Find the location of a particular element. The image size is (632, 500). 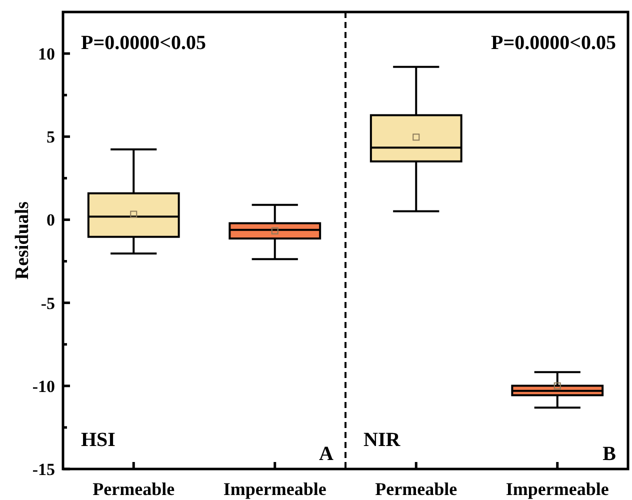

y-axis-title: Residuals is located at coordinates (22, 240).